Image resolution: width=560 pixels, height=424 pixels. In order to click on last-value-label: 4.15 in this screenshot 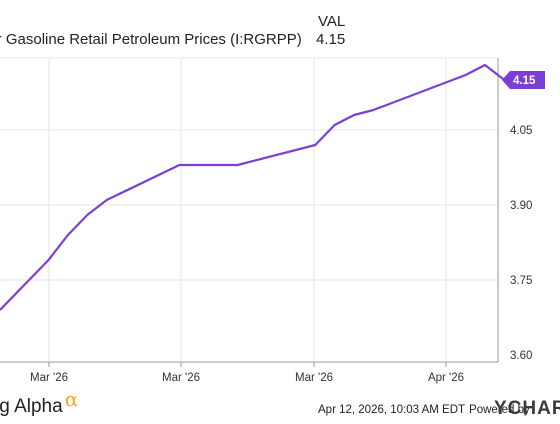, I will do `click(524, 81)`.